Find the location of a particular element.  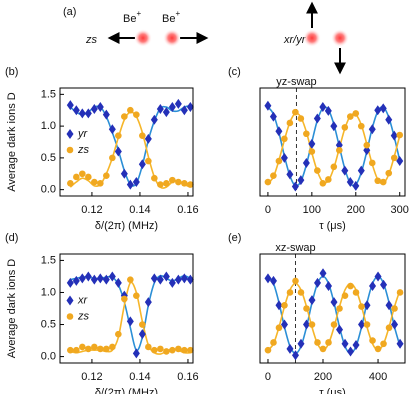

legend-marker is located at coordinates (70, 316).